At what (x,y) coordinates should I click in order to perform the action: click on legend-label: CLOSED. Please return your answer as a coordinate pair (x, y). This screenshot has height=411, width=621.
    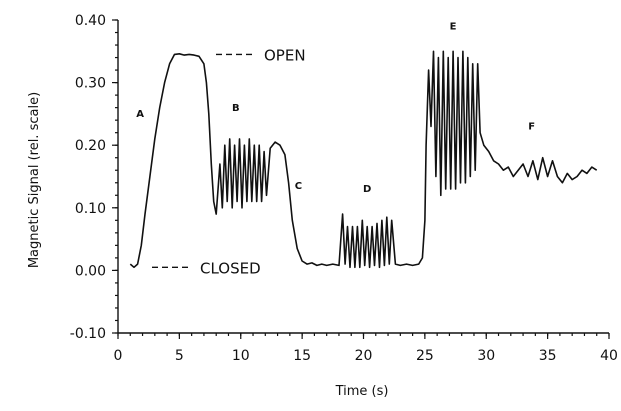
    Looking at the image, I should click on (230, 268).